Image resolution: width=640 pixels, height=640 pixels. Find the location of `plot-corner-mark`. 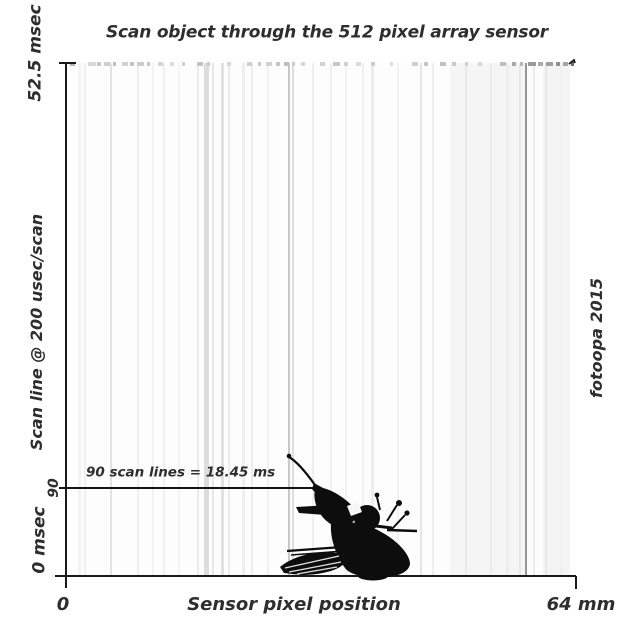

plot-corner-mark is located at coordinates (572, 61).